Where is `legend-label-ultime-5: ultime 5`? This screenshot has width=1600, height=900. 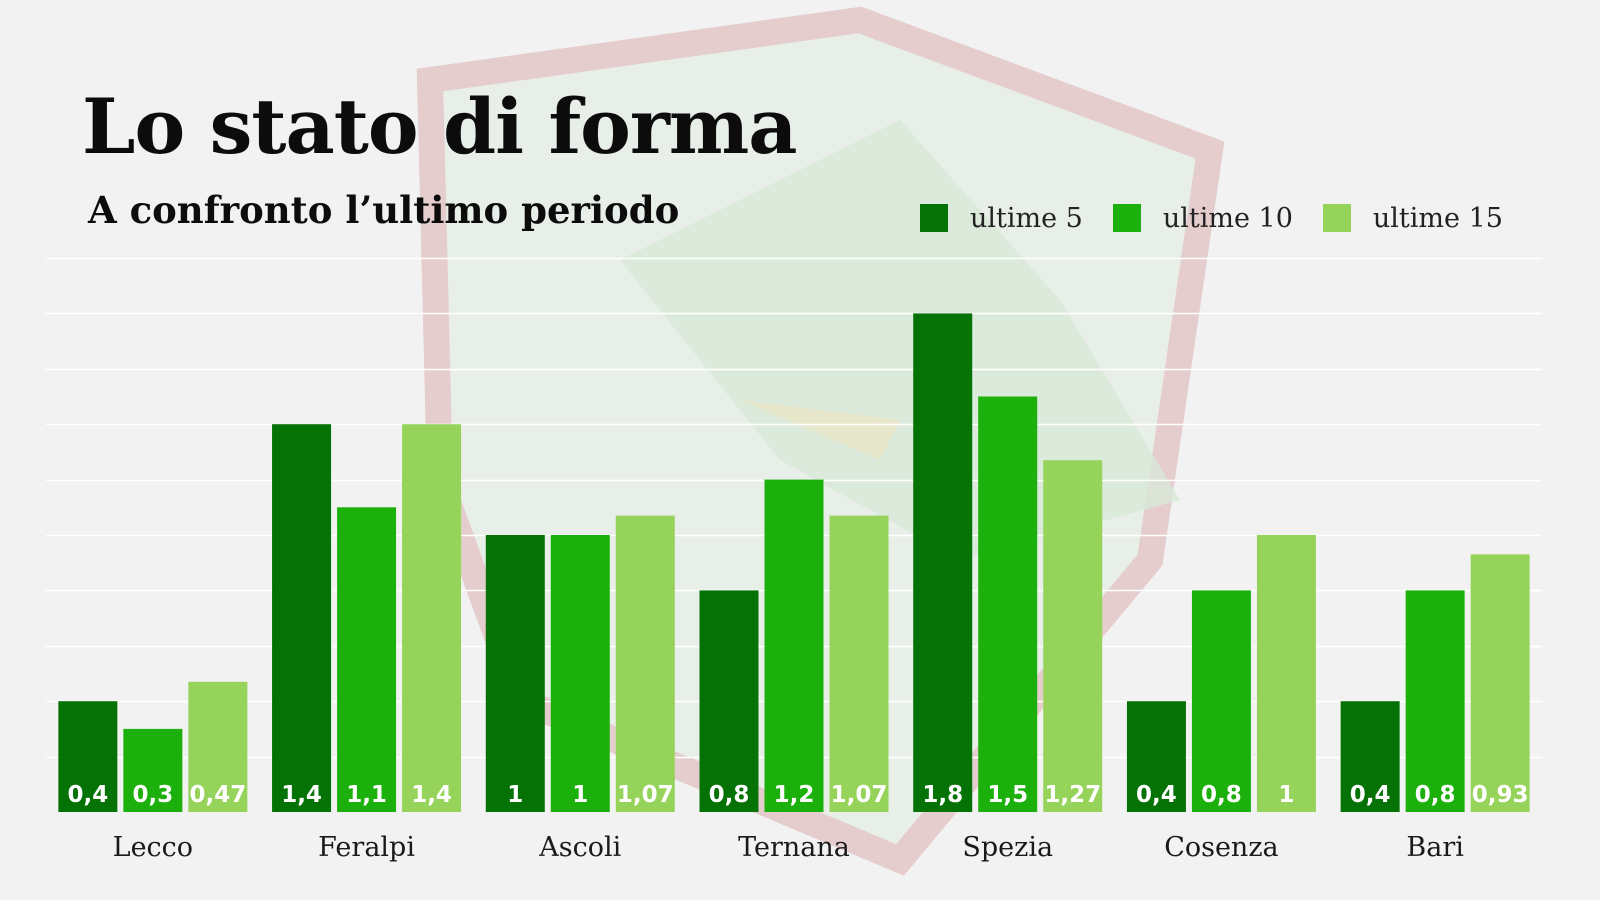
legend-label-ultime-5: ultime 5 is located at coordinates (1026, 218).